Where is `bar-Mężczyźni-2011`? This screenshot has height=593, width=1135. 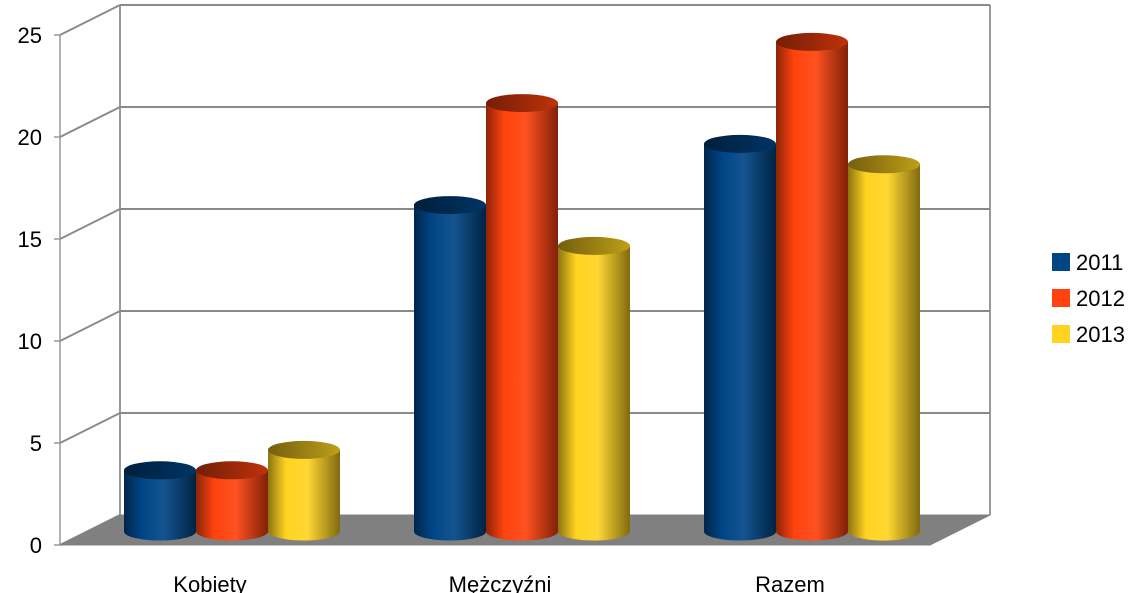 bar-Mężczyźni-2011 is located at coordinates (450, 368).